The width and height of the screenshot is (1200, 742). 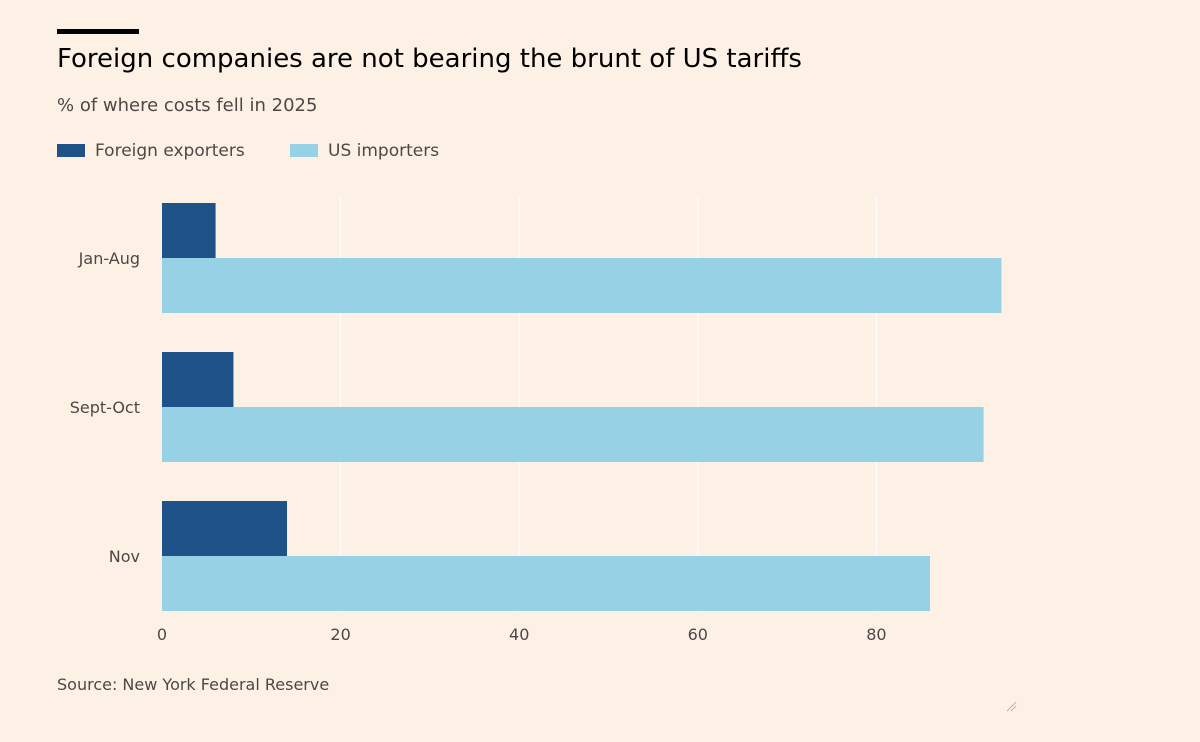 What do you see at coordinates (546, 583) in the screenshot?
I see `bar-us-importers-nov` at bounding box center [546, 583].